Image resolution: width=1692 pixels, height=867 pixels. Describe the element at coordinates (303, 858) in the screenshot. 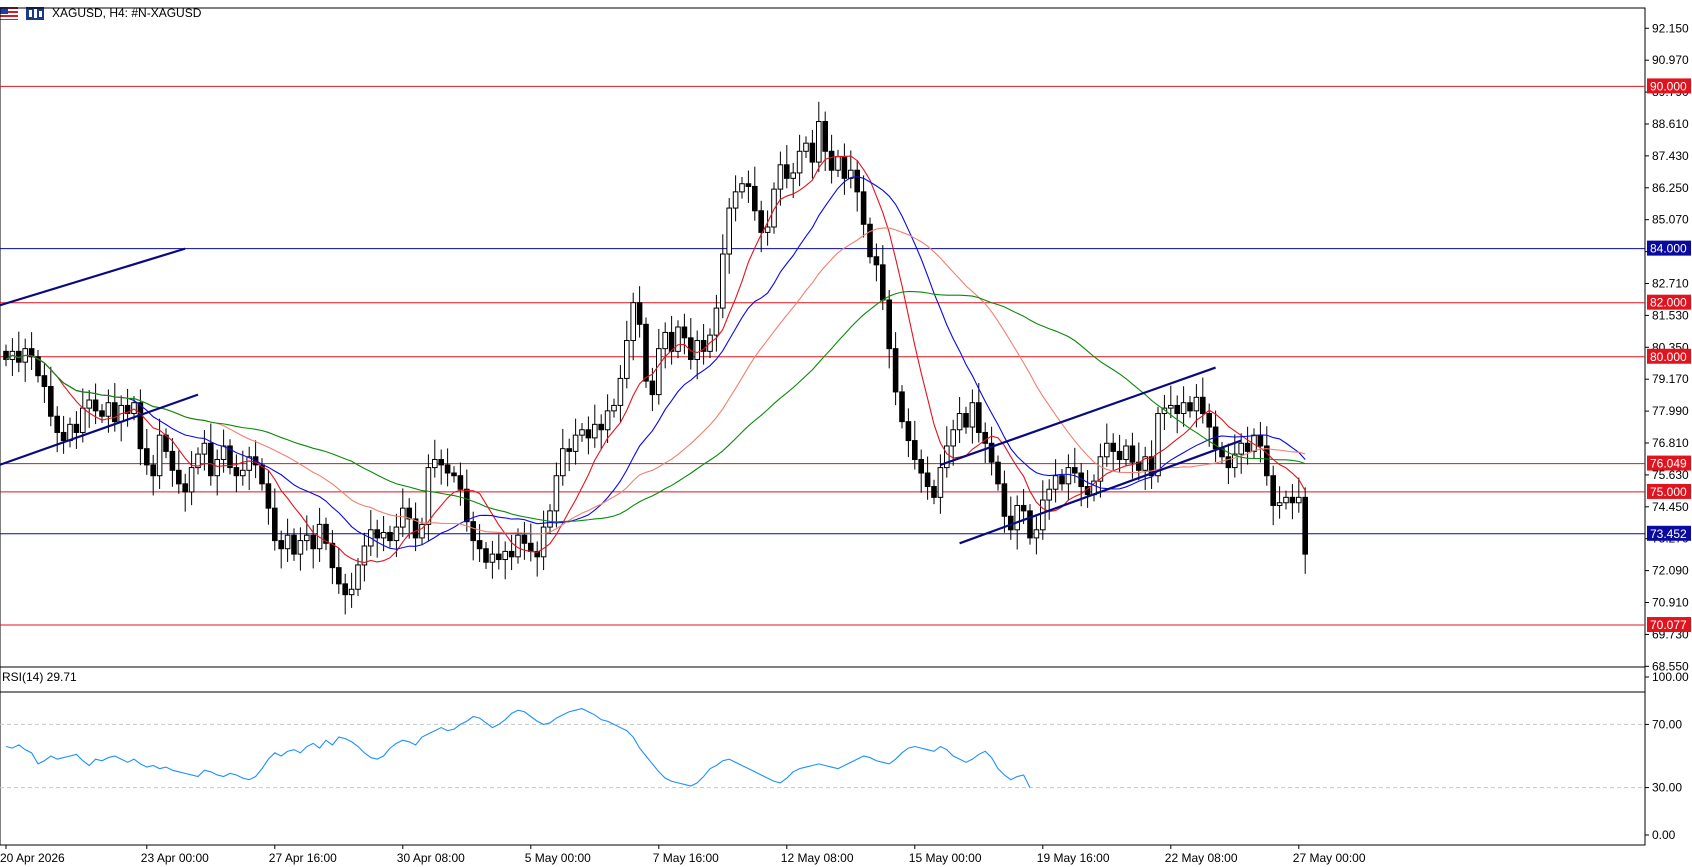

I see `x-tick-label: 27 Apr 16:00` at that location.